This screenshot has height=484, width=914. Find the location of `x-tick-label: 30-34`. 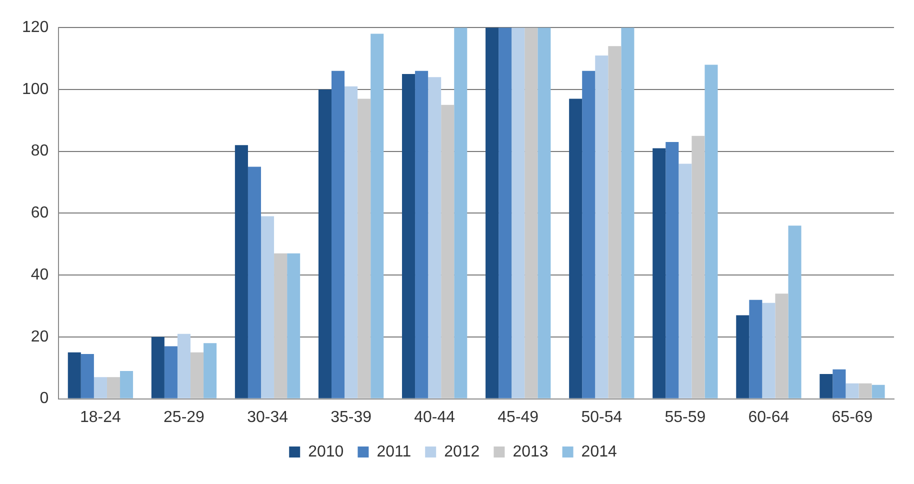

x-tick-label: 30-34 is located at coordinates (267, 417).